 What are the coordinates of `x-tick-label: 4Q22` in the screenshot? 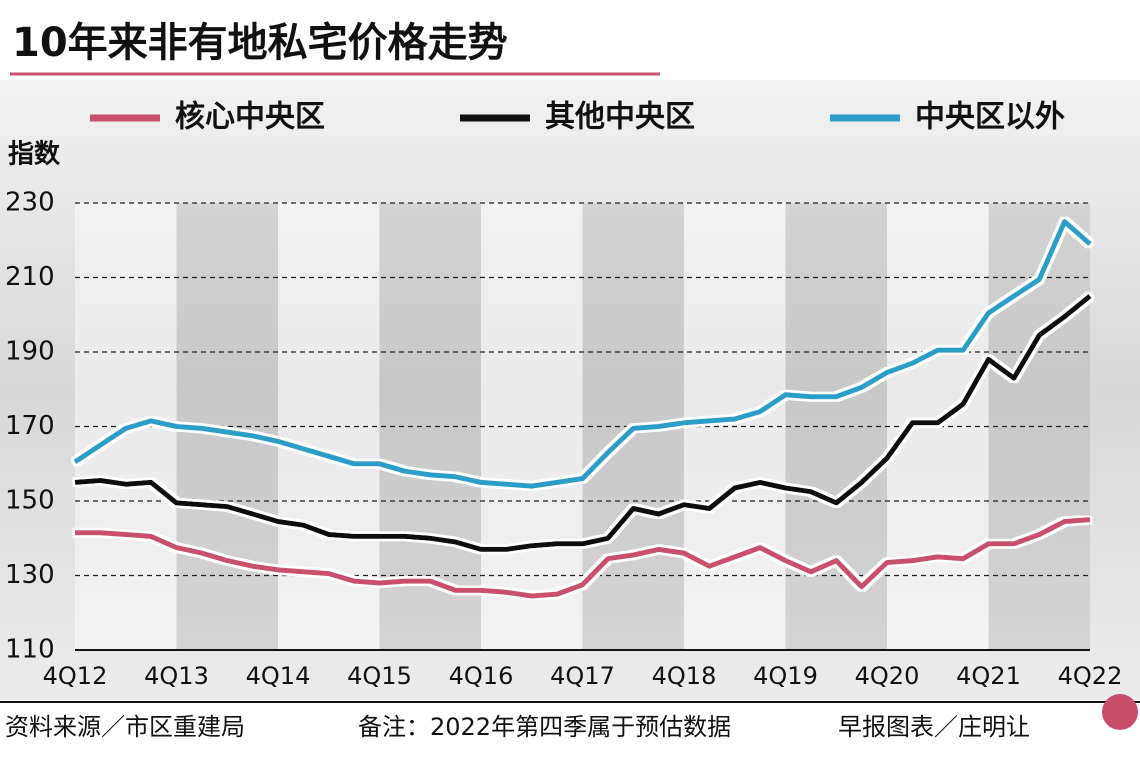 It's located at (1090, 676).